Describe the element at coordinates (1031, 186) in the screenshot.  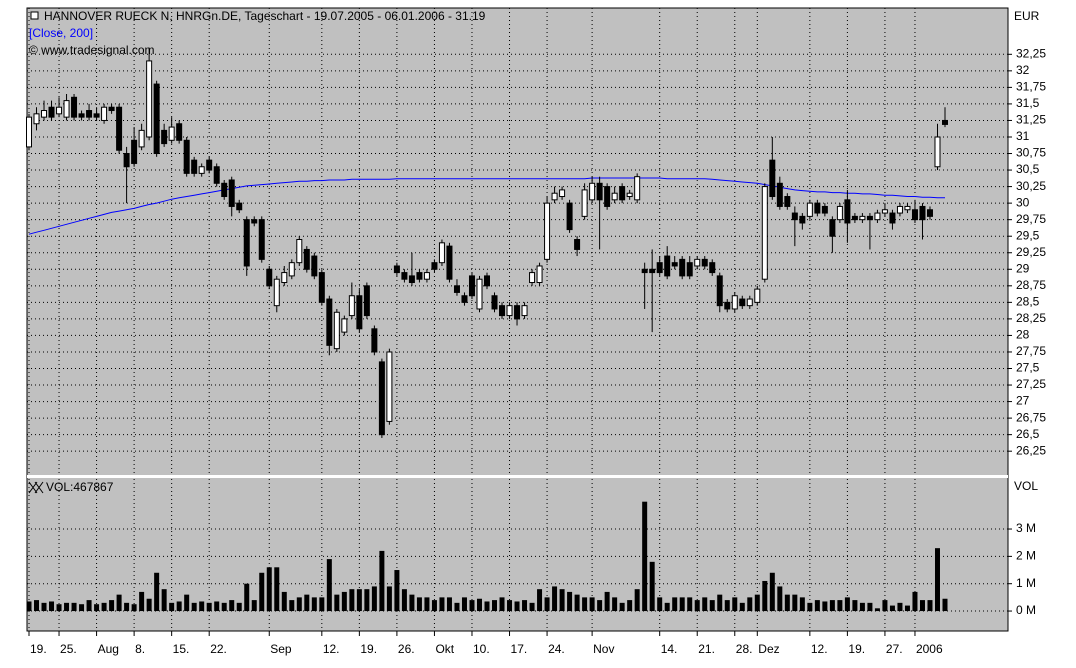
I see `y-tick-label: 30,25` at that location.